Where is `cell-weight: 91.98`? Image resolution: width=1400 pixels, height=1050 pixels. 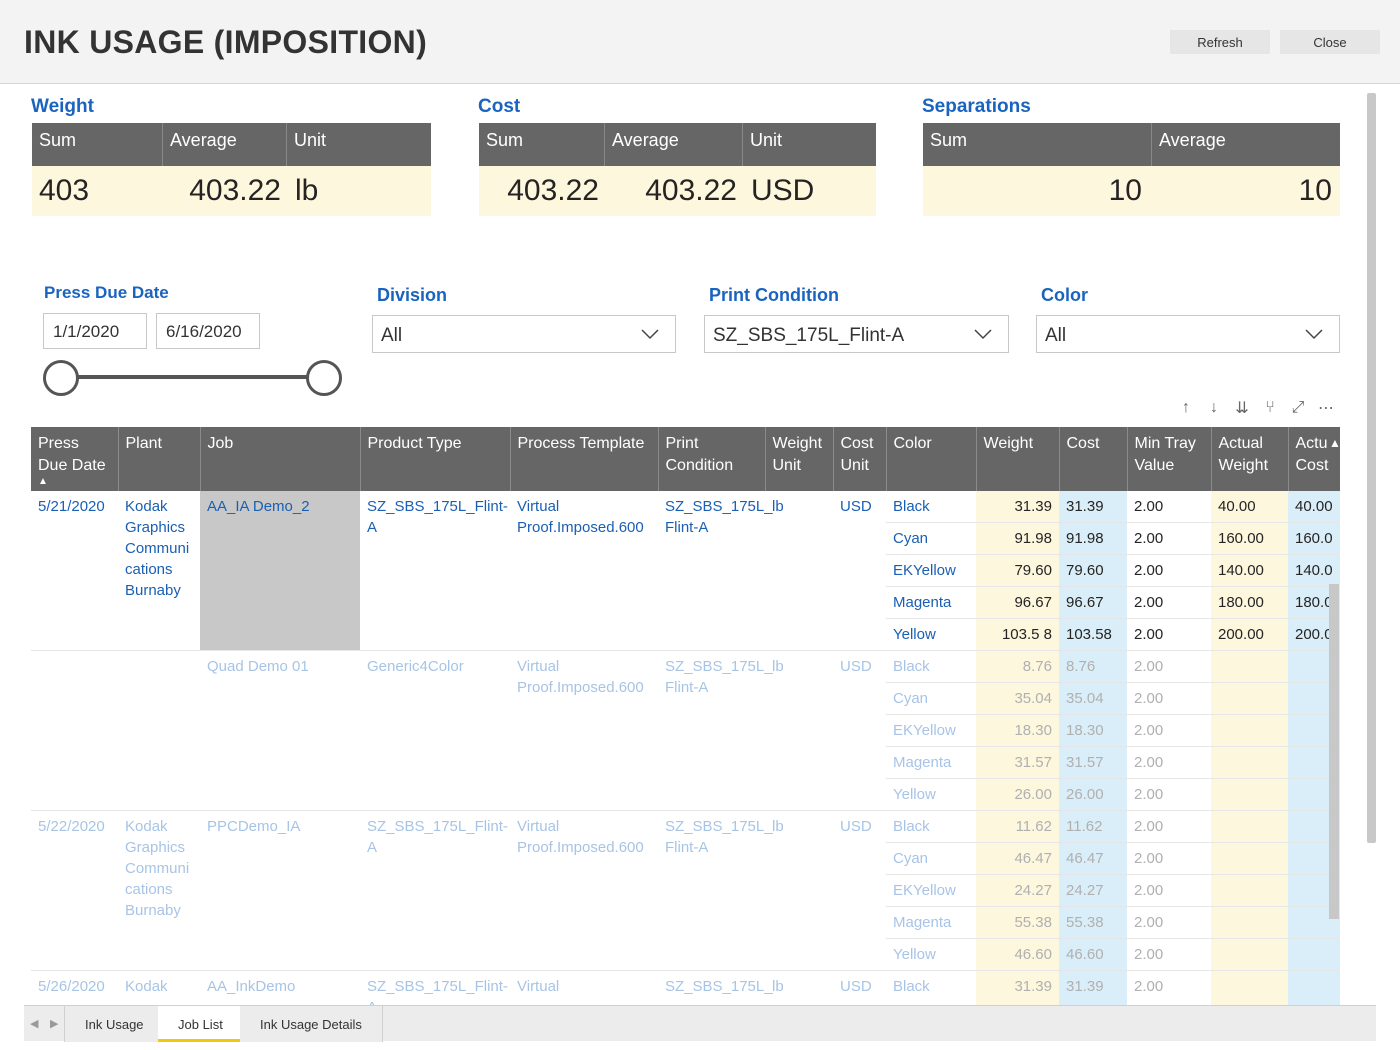
cell-weight: 91.98 is located at coordinates (1017, 538).